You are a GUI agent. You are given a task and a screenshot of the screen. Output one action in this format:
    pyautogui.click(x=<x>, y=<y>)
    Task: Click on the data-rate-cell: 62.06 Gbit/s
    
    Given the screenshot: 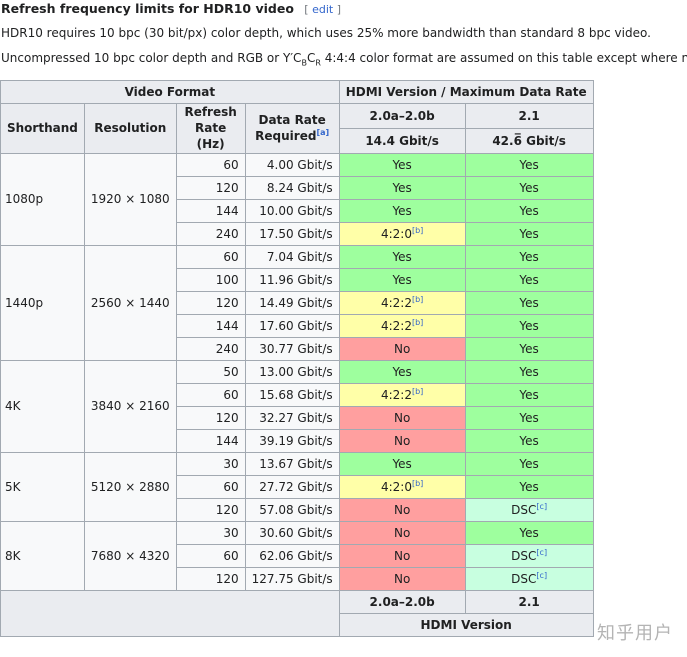 What is the action you would take?
    pyautogui.click(x=292, y=555)
    